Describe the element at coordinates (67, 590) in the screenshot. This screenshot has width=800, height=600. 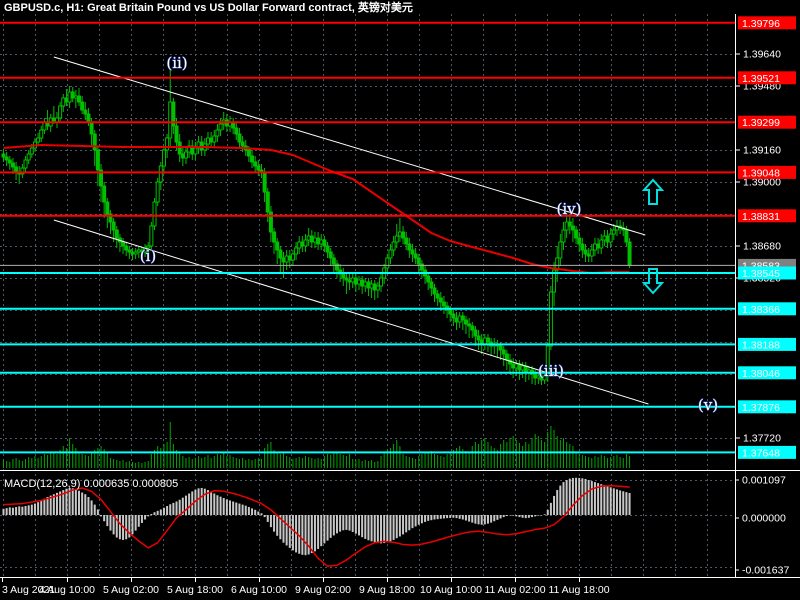
I see `date-axis-label: 4 Aug 10:00` at that location.